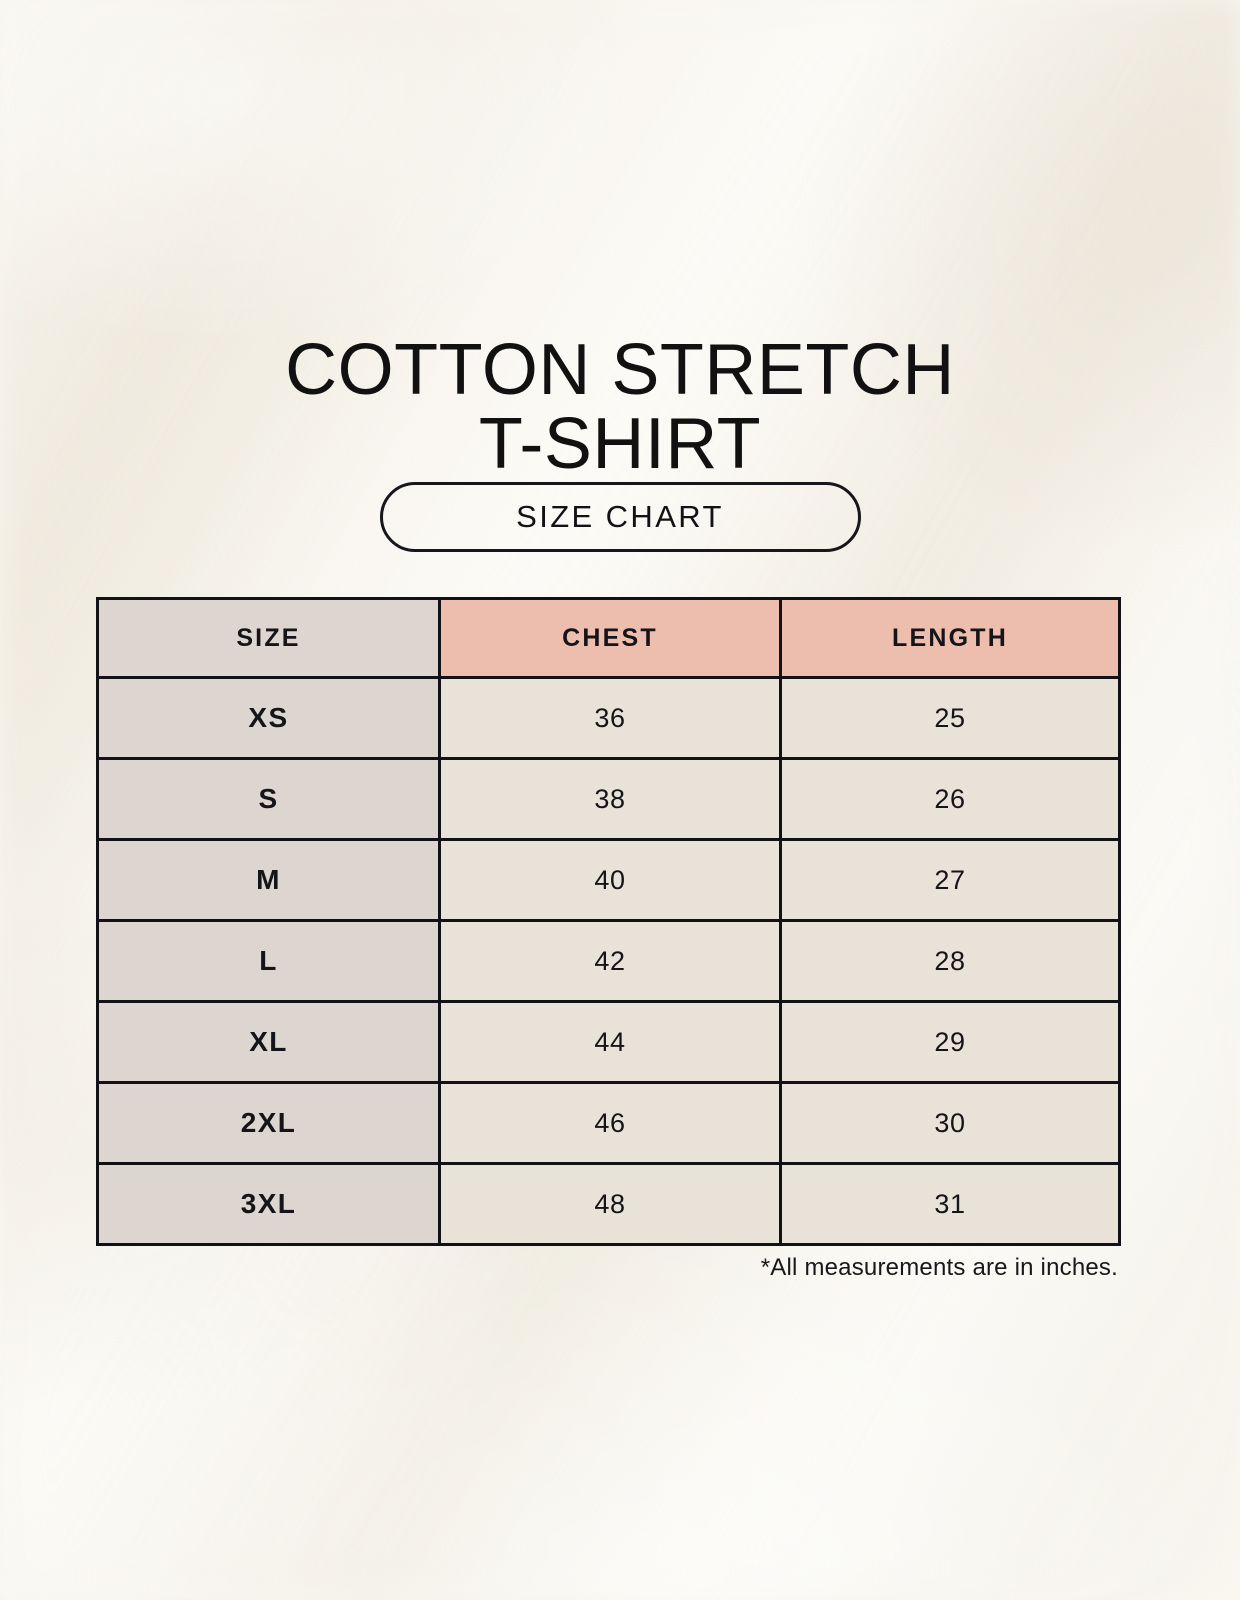 The width and height of the screenshot is (1240, 1600). I want to click on column-header-chest: CHEST, so click(610, 638).